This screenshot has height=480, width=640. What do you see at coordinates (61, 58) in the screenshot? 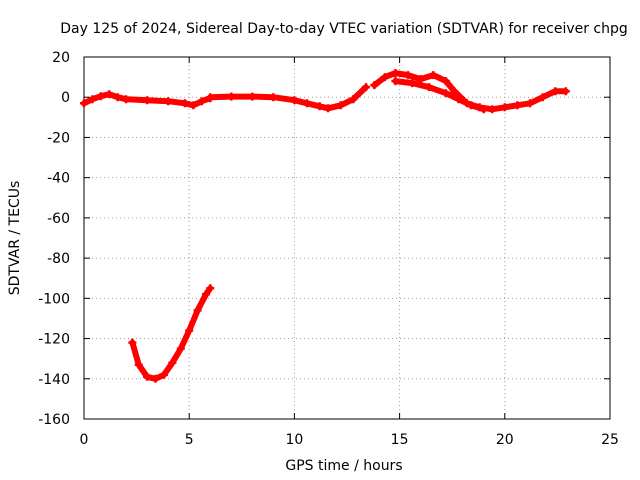
I see `y-tick-label: 20` at bounding box center [61, 58].